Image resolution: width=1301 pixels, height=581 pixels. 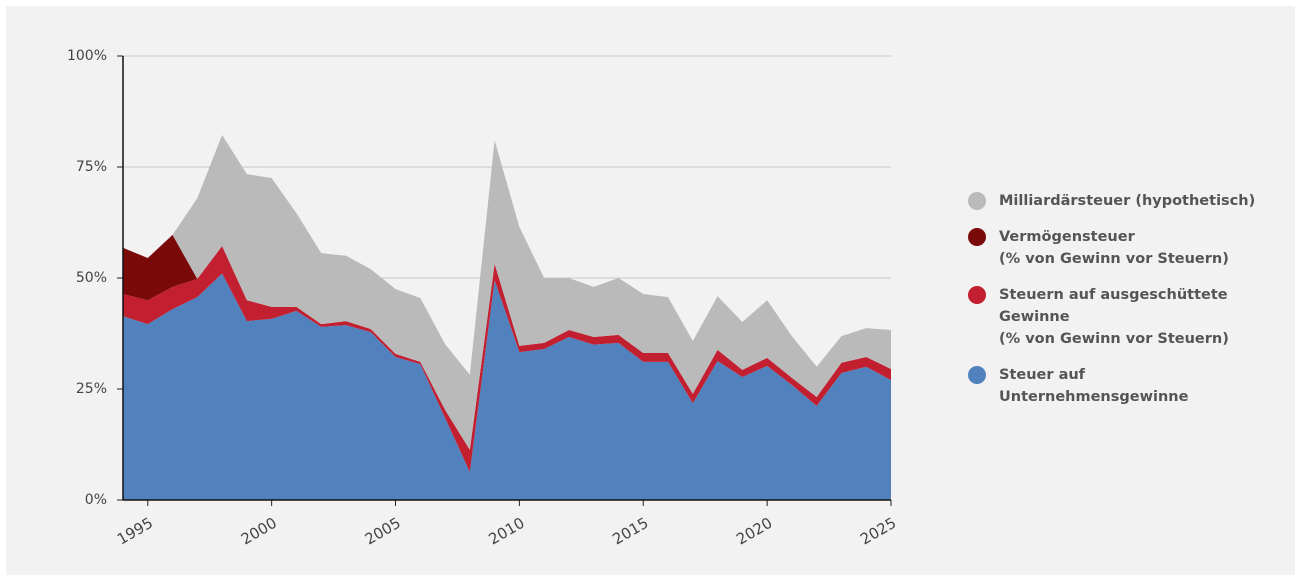 I want to click on x-tick-label: 2000, so click(x=259, y=531).